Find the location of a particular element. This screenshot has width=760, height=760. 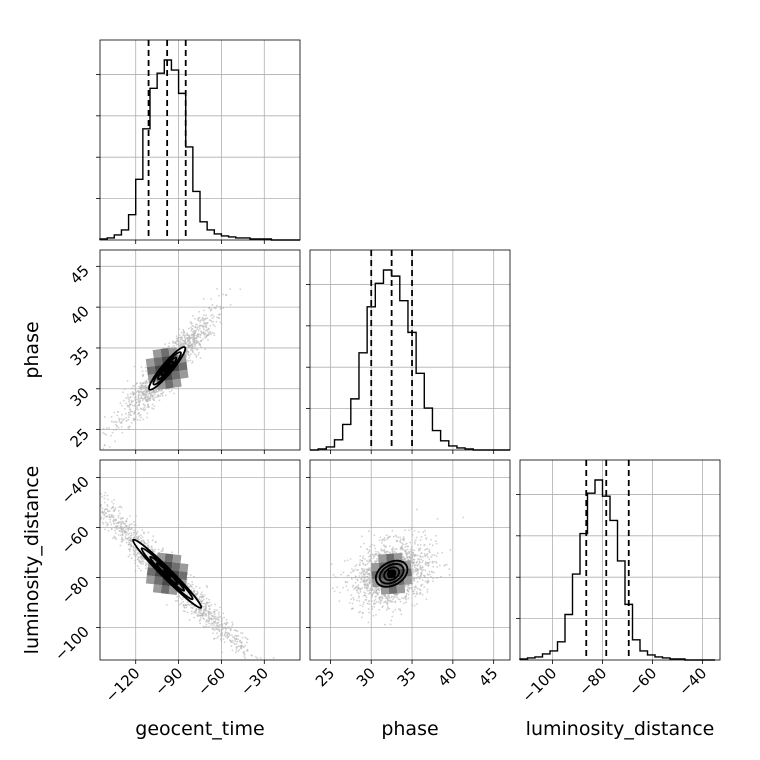

x-tick-label: −90 is located at coordinates (168, 681).